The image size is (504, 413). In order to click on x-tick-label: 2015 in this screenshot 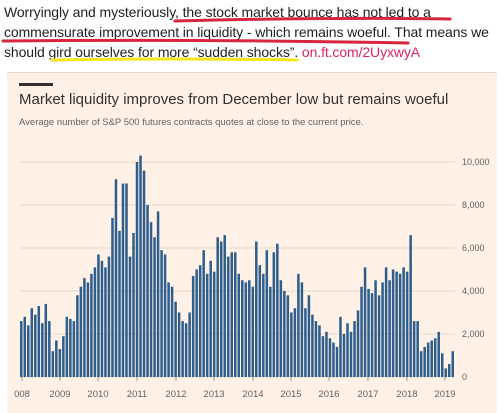, I will do `click(290, 394)`.